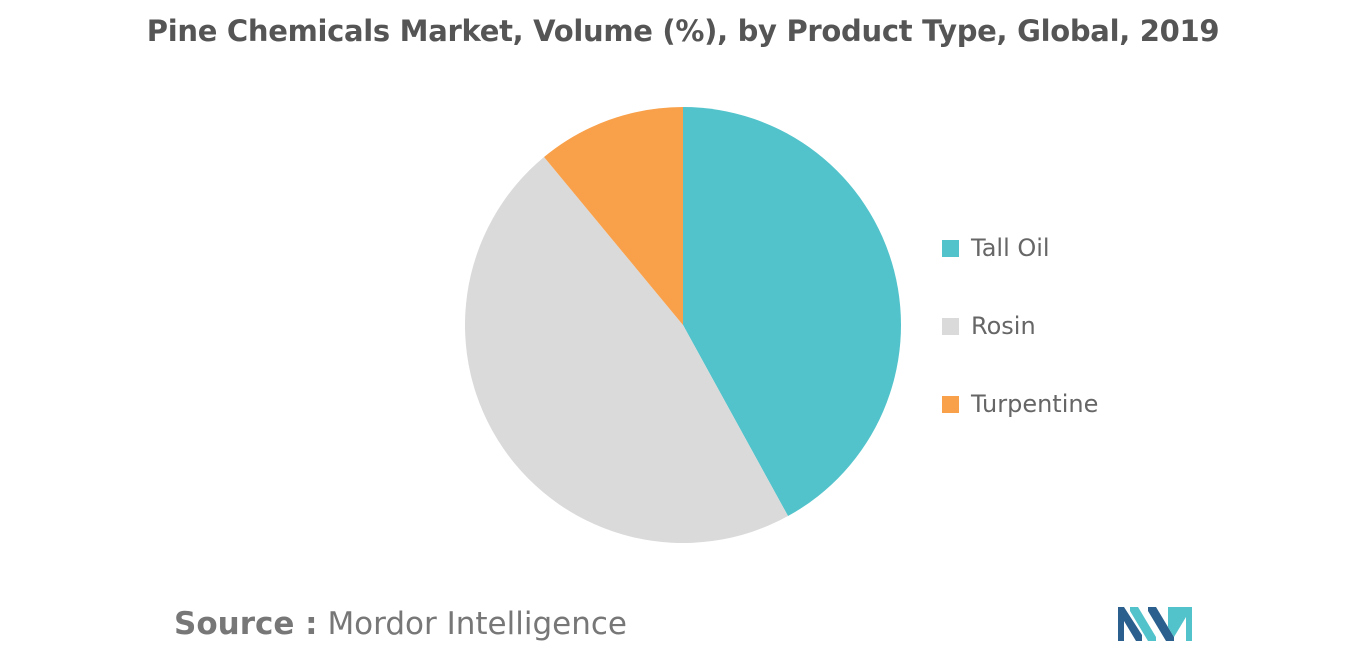 The image size is (1366, 655). I want to click on legend-label-tall-oil: Tall Oil, so click(1010, 248).